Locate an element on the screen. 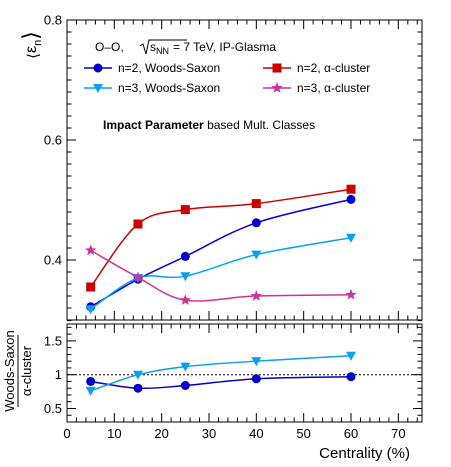  y-title-bracket-close: ⟩ is located at coordinates (30, 35).